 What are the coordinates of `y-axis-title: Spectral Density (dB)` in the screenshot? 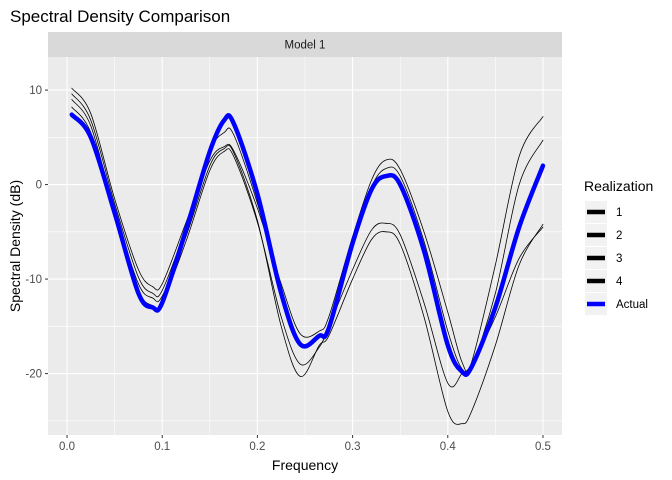 It's located at (15, 246).